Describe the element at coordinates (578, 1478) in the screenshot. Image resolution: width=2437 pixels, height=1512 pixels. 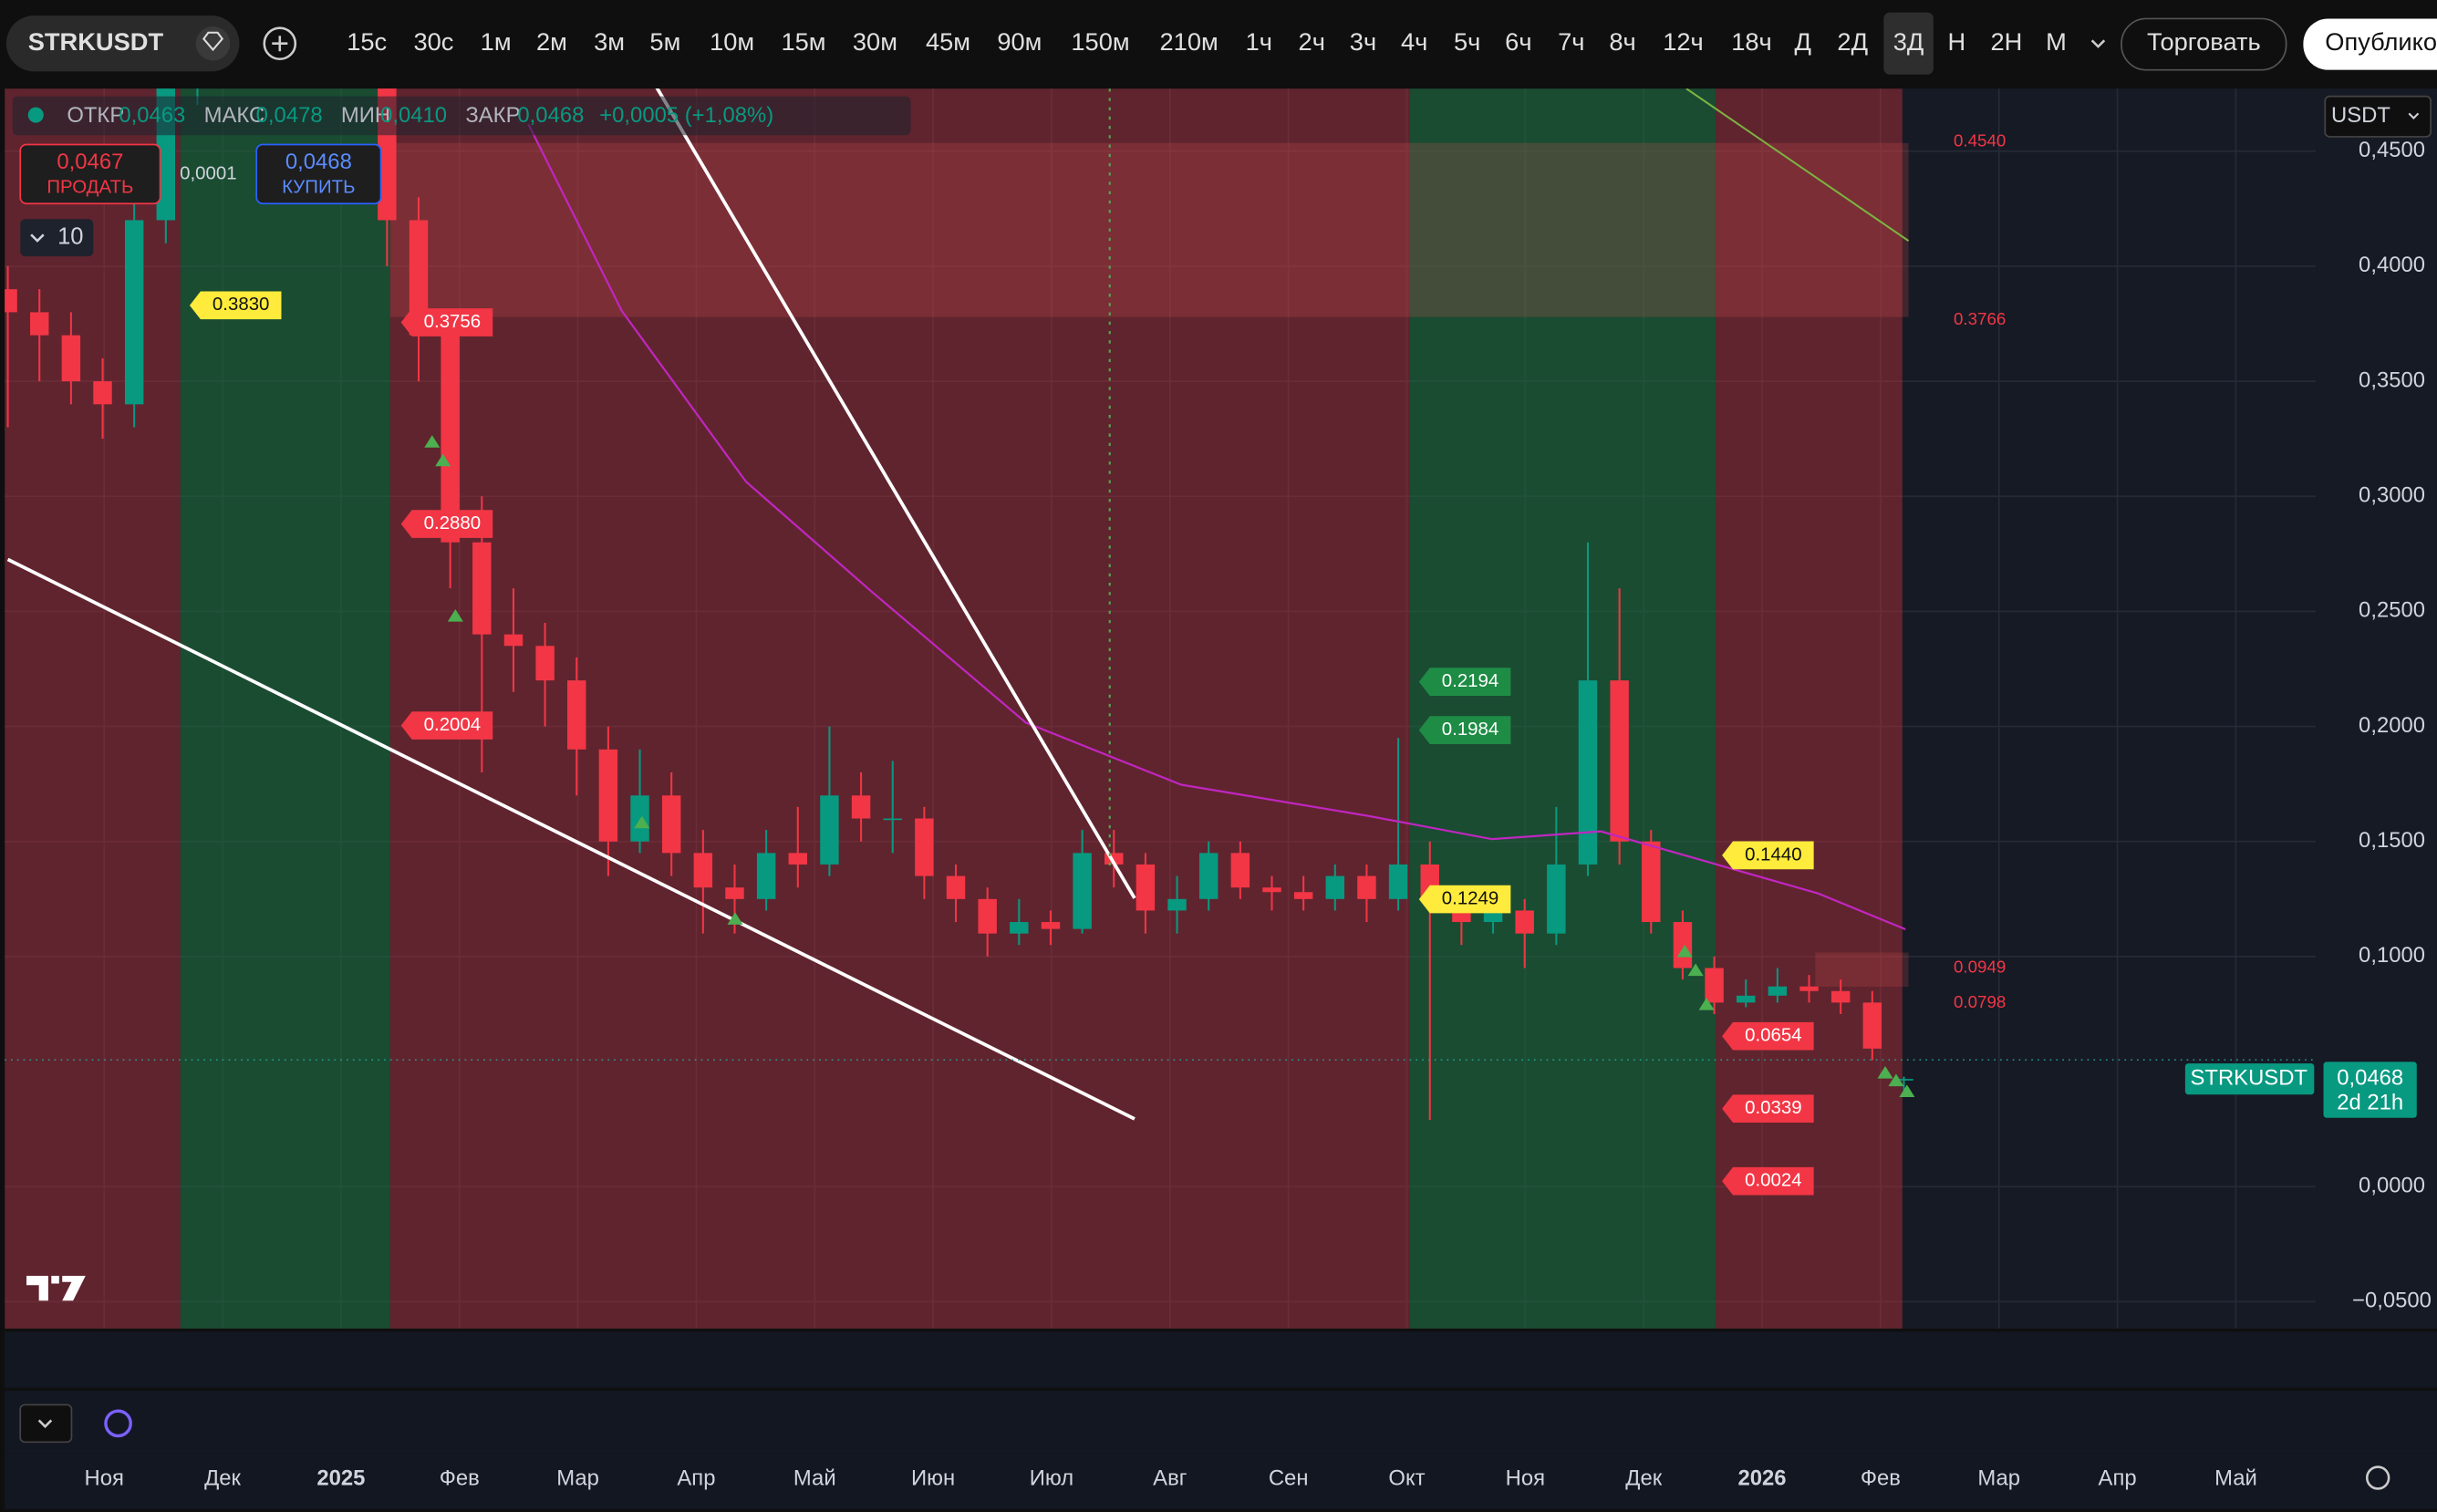
I see `x-tick-label: Мар` at that location.